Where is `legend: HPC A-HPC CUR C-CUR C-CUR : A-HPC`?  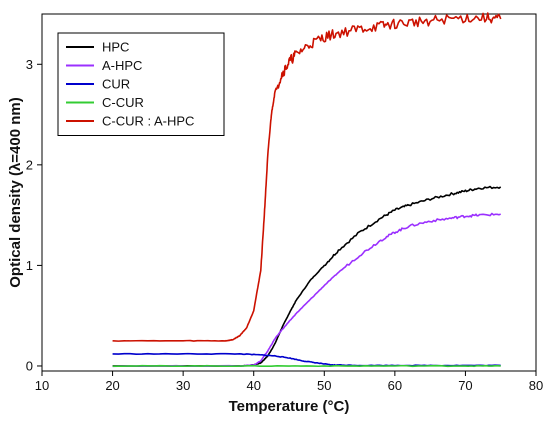 legend: HPC A-HPC CUR C-CUR C-CUR : A-HPC is located at coordinates (141, 84).